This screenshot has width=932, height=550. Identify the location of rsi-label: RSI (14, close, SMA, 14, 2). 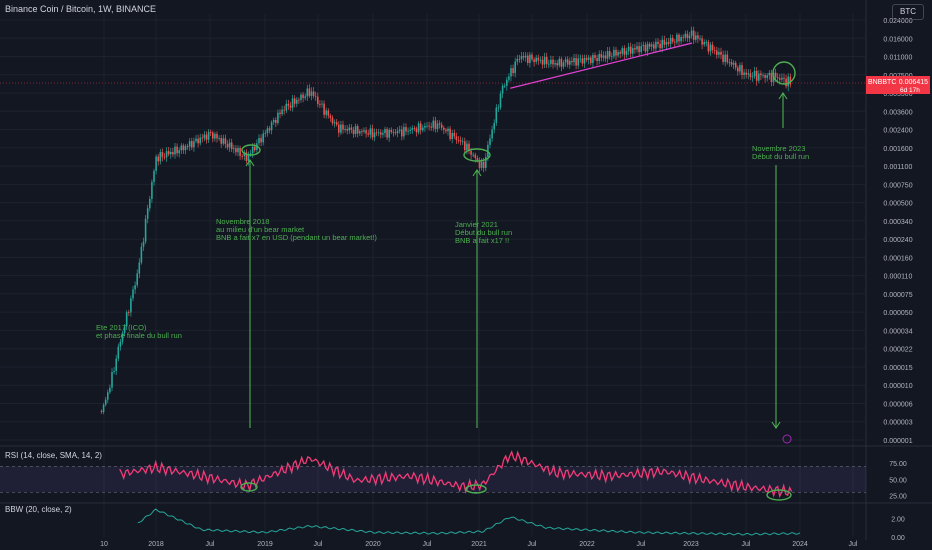
(53, 455).